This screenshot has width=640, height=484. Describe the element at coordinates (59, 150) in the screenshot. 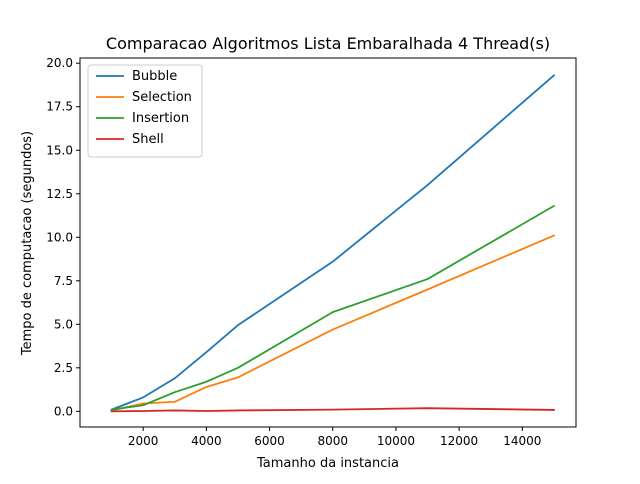

I see `y-tick-label: 15.0` at that location.